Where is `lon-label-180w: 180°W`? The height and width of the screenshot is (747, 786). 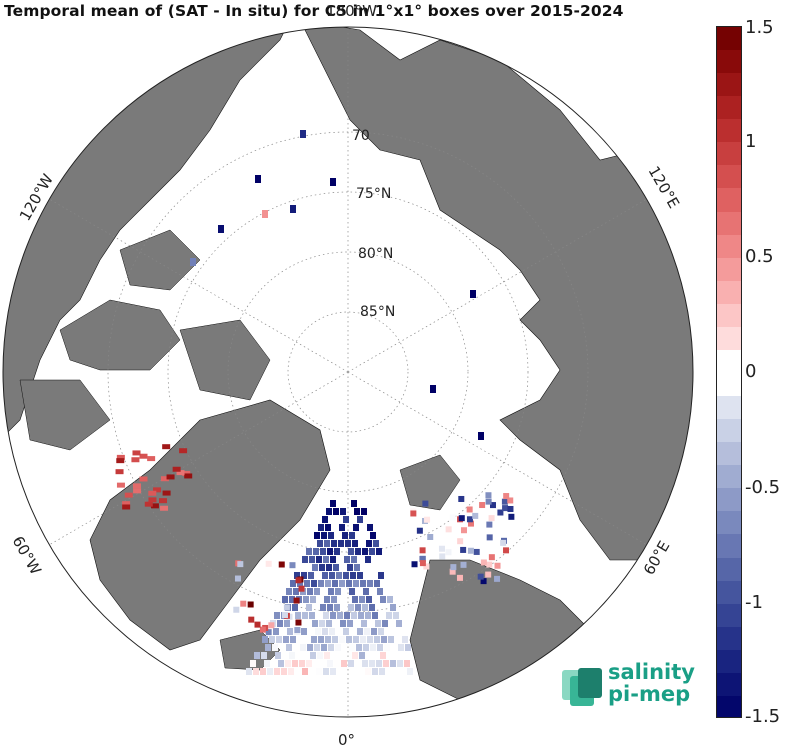 lon-label-180w: 180°W is located at coordinates (351, 11).